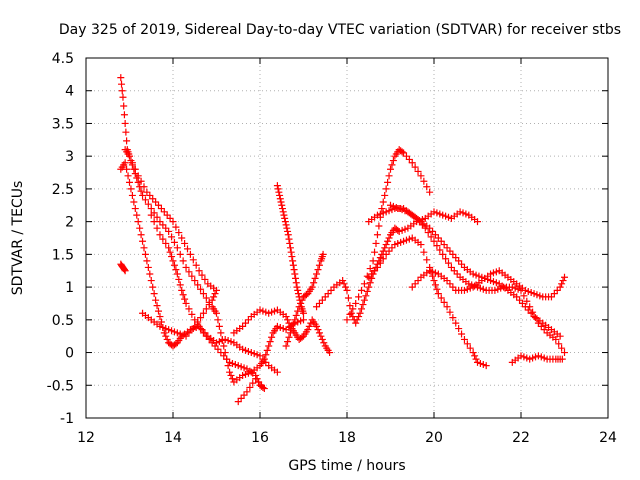  I want to click on y-tick-label: 3, so click(69, 157).